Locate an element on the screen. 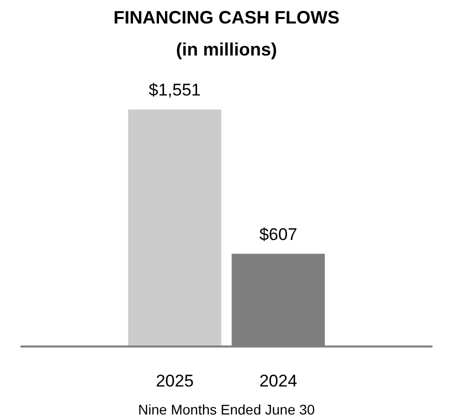 This screenshot has height=420, width=452. chart-subtitle: (in millions) is located at coordinates (227, 50).